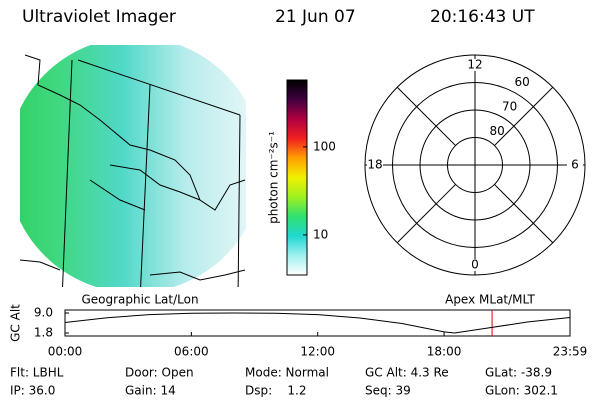  What do you see at coordinates (65, 352) in the screenshot?
I see `x-tick-label: 00:00` at bounding box center [65, 352].